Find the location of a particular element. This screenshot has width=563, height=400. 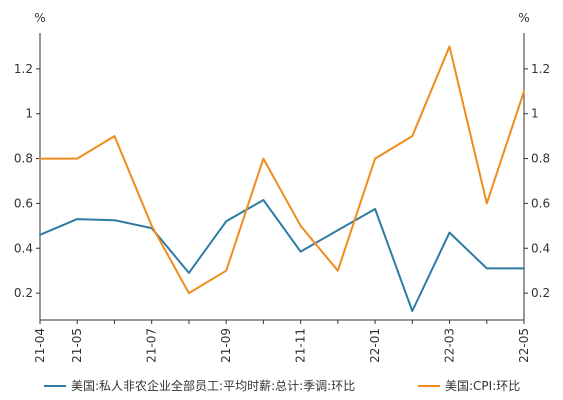

x-tick-label: 22-03 is located at coordinates (450, 345).